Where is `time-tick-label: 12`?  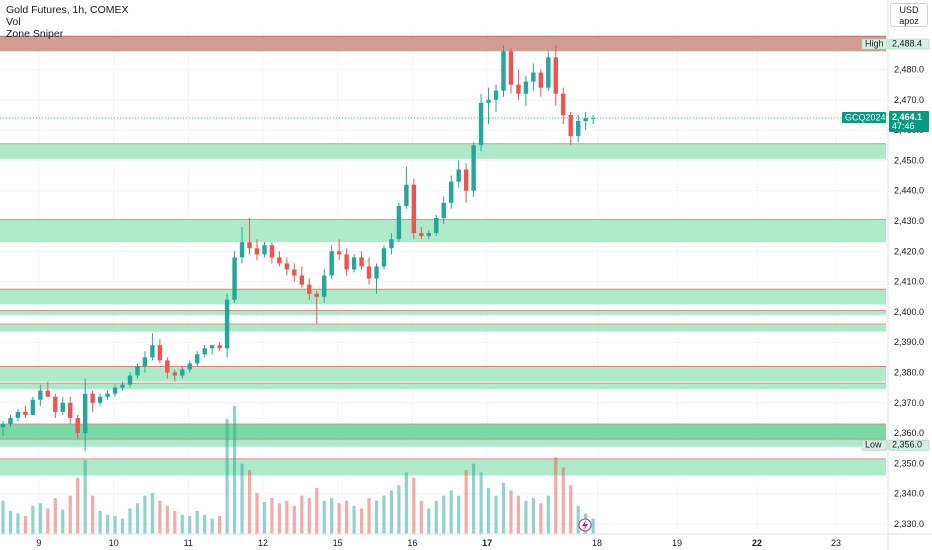
time-tick-label: 12 is located at coordinates (263, 543).